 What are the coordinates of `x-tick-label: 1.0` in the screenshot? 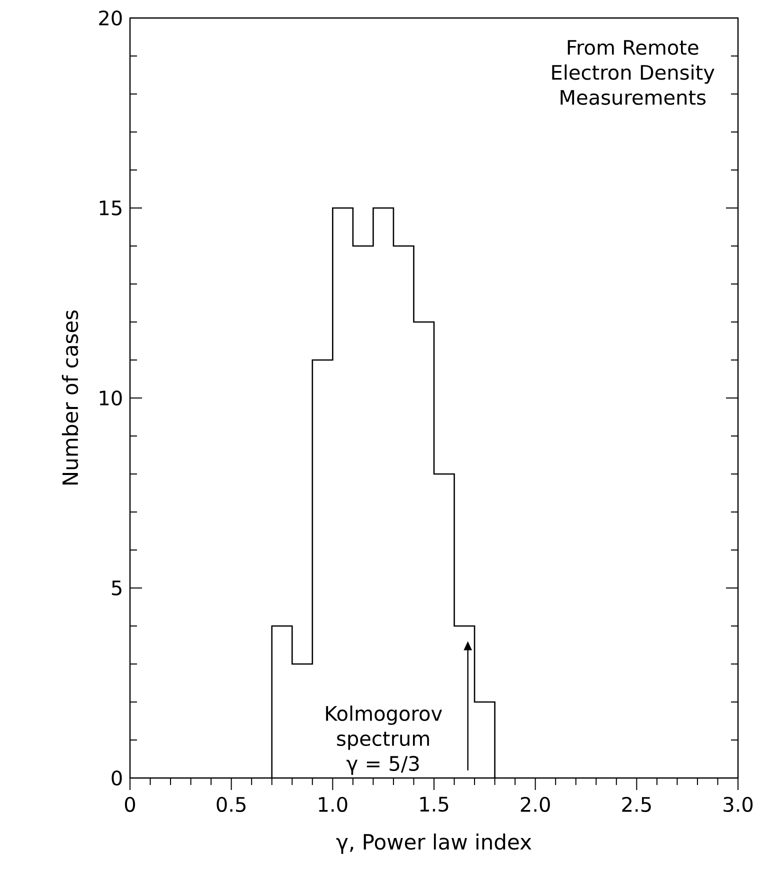 It's located at (333, 804).